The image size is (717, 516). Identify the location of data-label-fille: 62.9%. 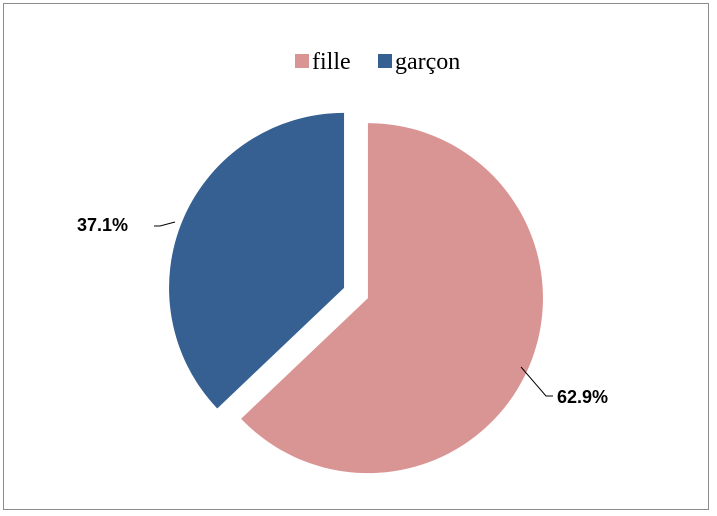
(582, 397).